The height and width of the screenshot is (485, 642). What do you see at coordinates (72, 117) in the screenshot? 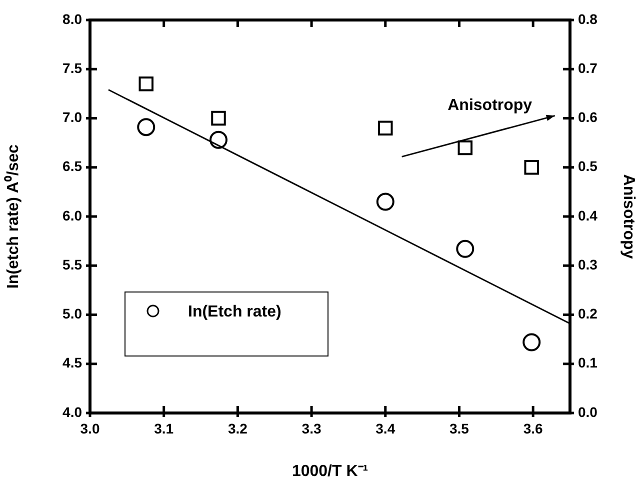
I see `y-tick-label: 7.0` at bounding box center [72, 117].